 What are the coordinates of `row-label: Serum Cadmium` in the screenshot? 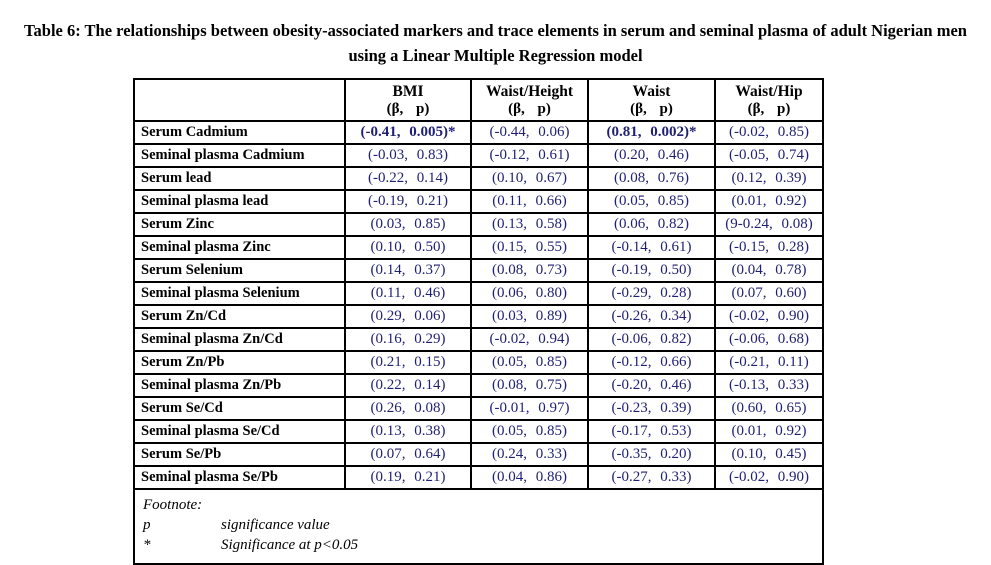 It's located at (239, 132).